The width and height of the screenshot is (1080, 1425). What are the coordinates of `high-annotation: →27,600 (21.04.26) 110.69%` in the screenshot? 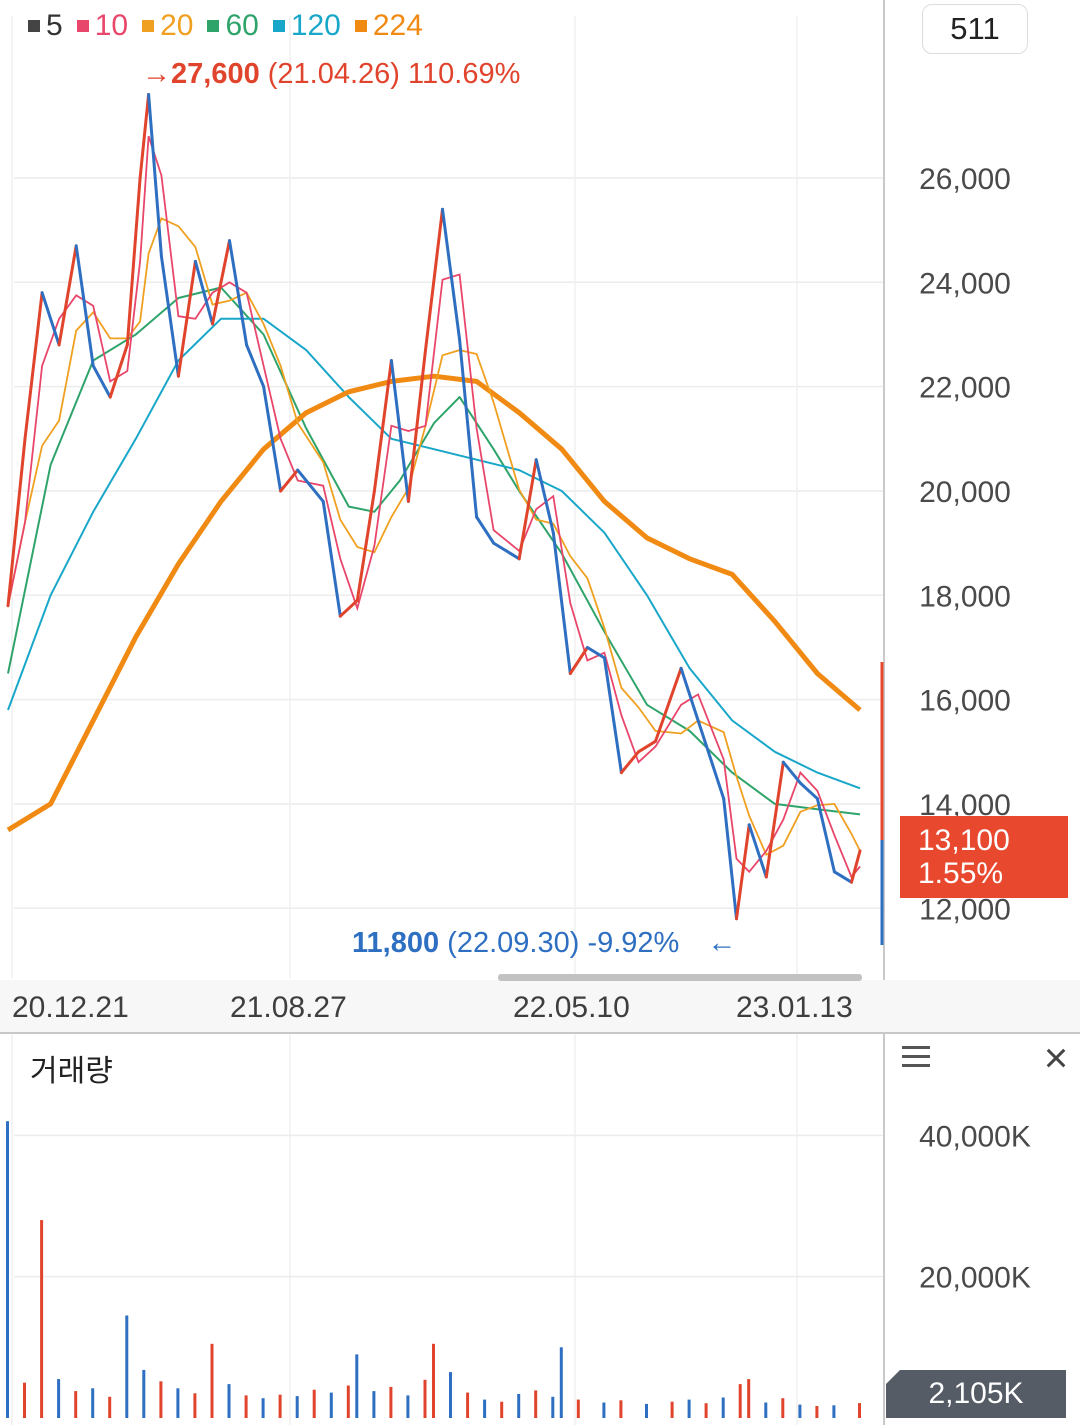 It's located at (331, 74).